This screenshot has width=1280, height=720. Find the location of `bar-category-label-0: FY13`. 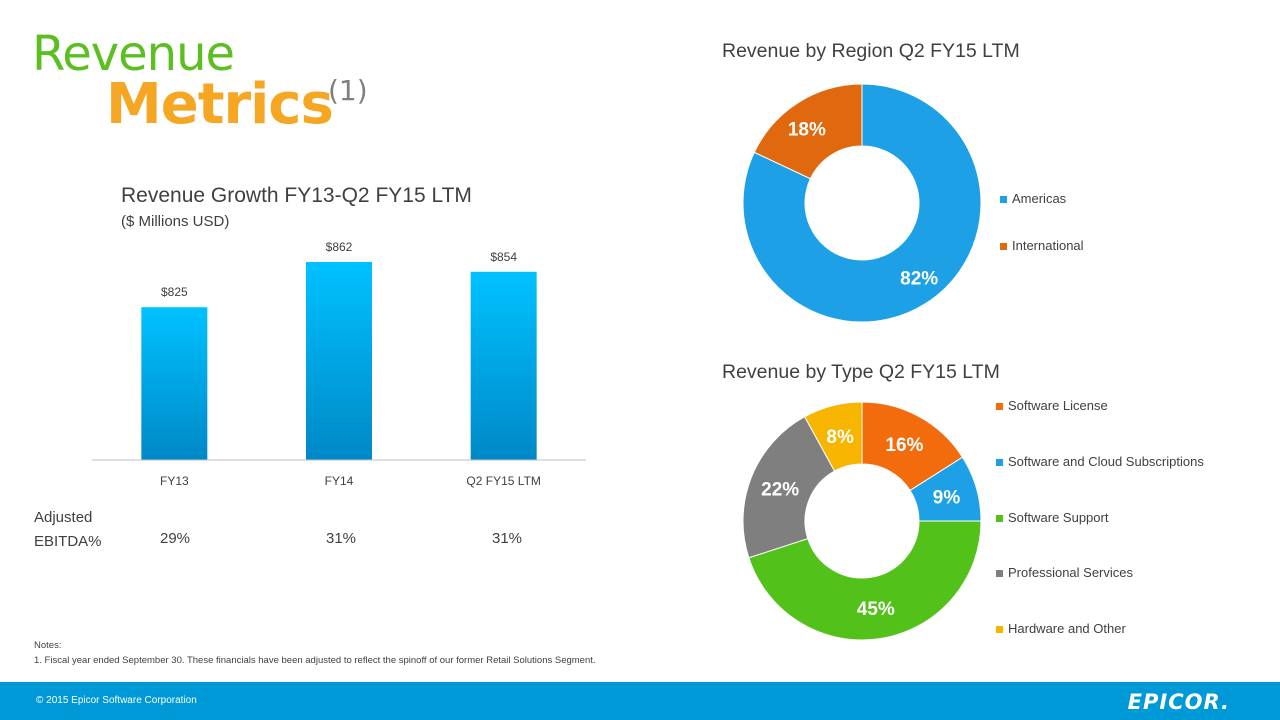

bar-category-label-0: FY13 is located at coordinates (174, 481).